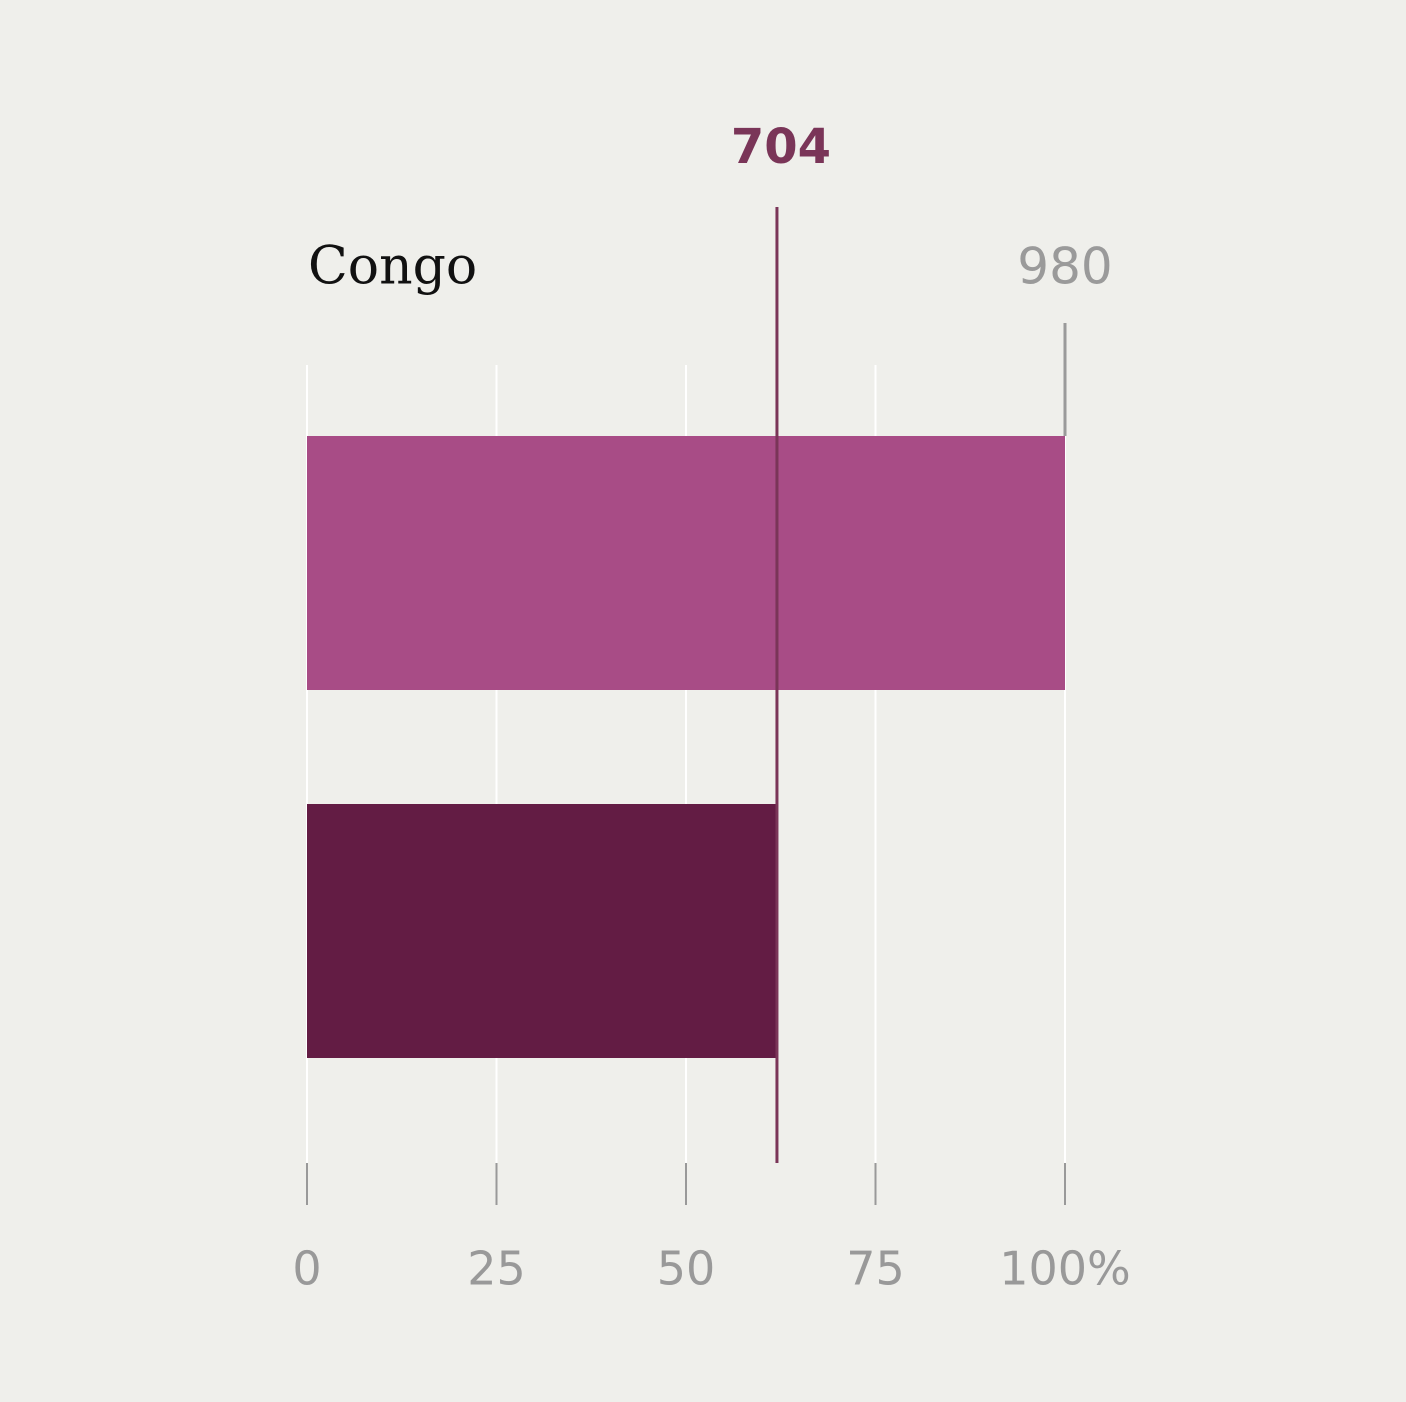 The height and width of the screenshot is (1402, 1406). I want to click on reference-label: 980, so click(1064, 267).